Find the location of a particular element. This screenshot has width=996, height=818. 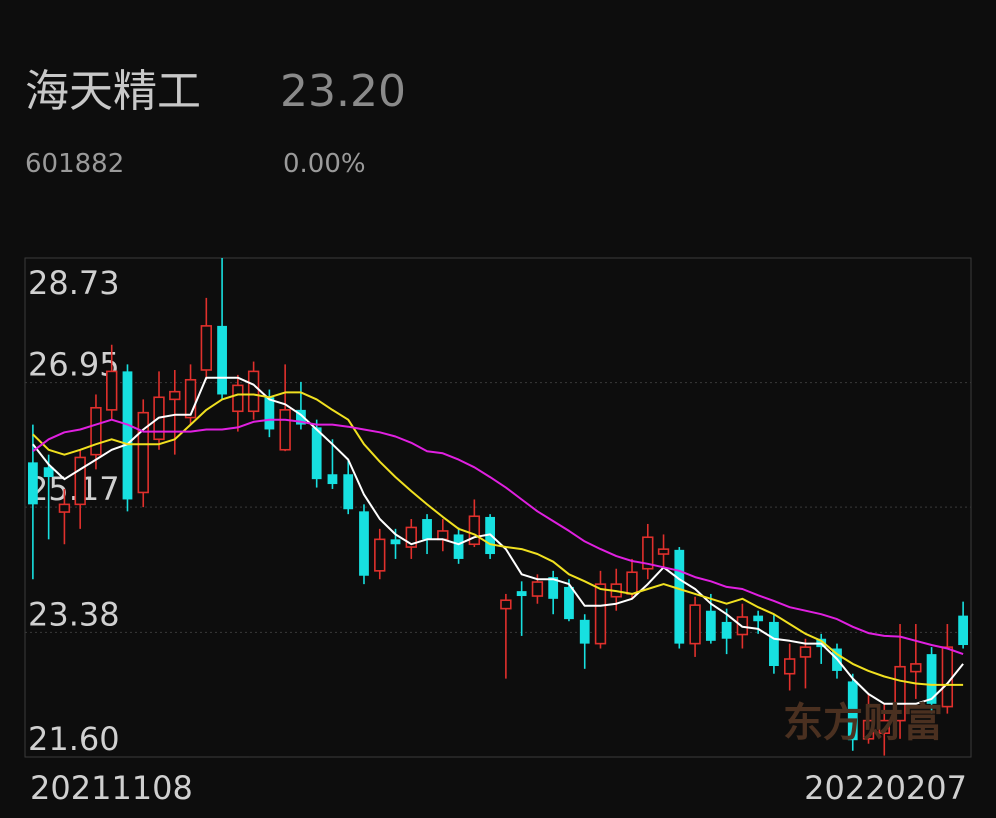

y-tick-label: 25.17 is located at coordinates (74, 489).